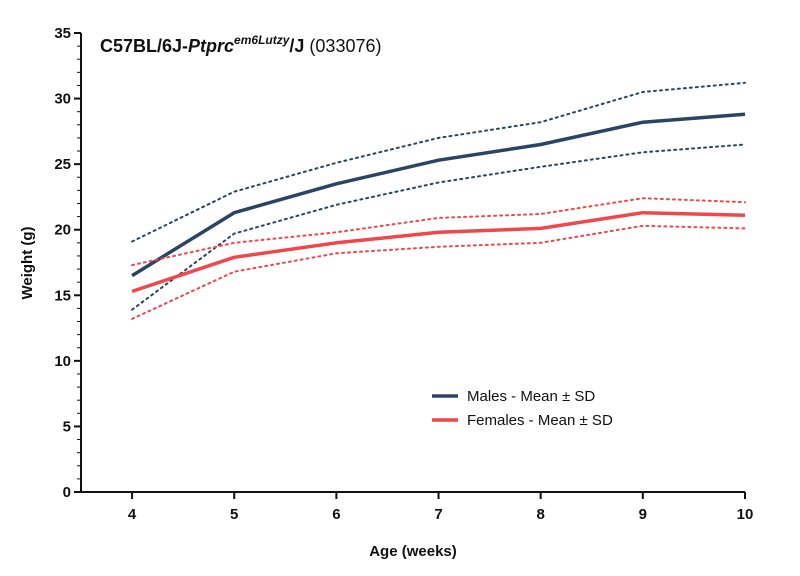 This screenshot has height=576, width=800. I want to click on y-tick-label: 35, so click(62, 33).